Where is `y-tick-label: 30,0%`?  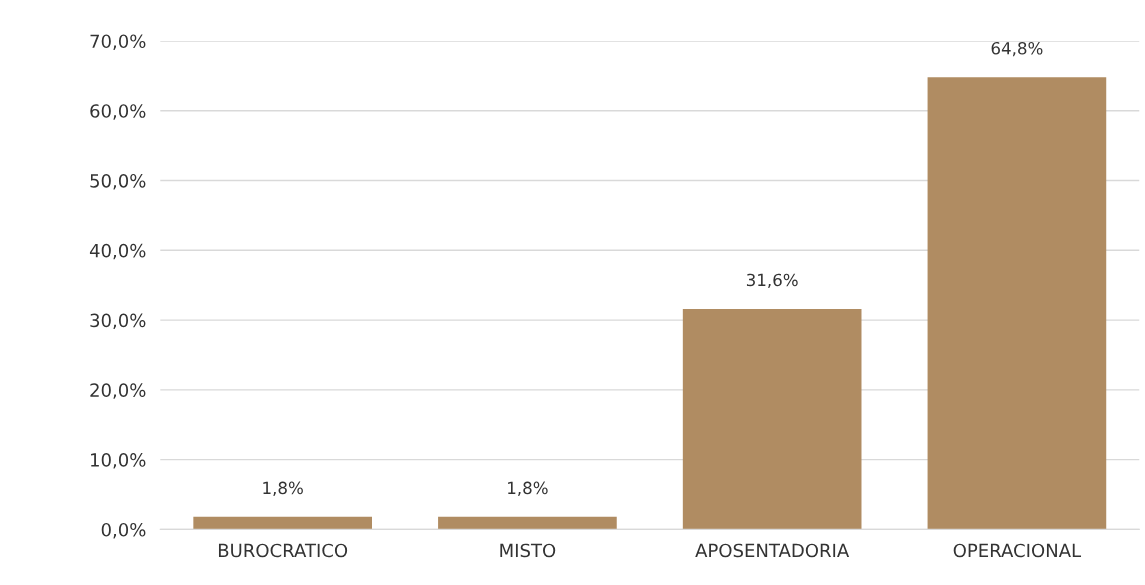 y-tick-label: 30,0% is located at coordinates (118, 321).